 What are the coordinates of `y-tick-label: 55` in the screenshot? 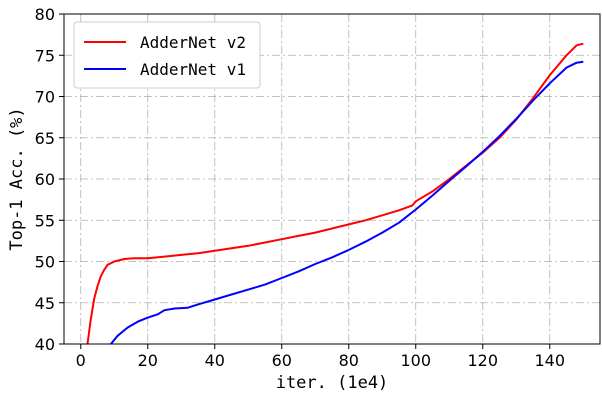 It's located at (45, 220).